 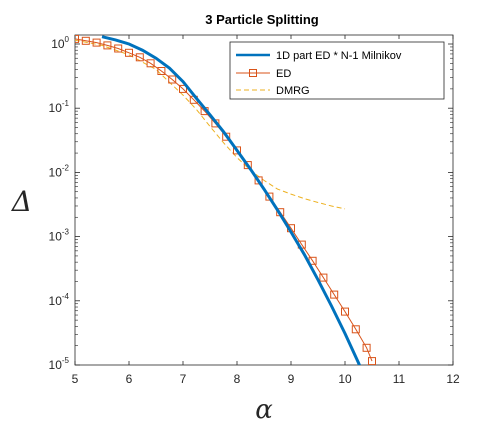 I want to click on y-tick-label: 10⁰, so click(x=60, y=43).